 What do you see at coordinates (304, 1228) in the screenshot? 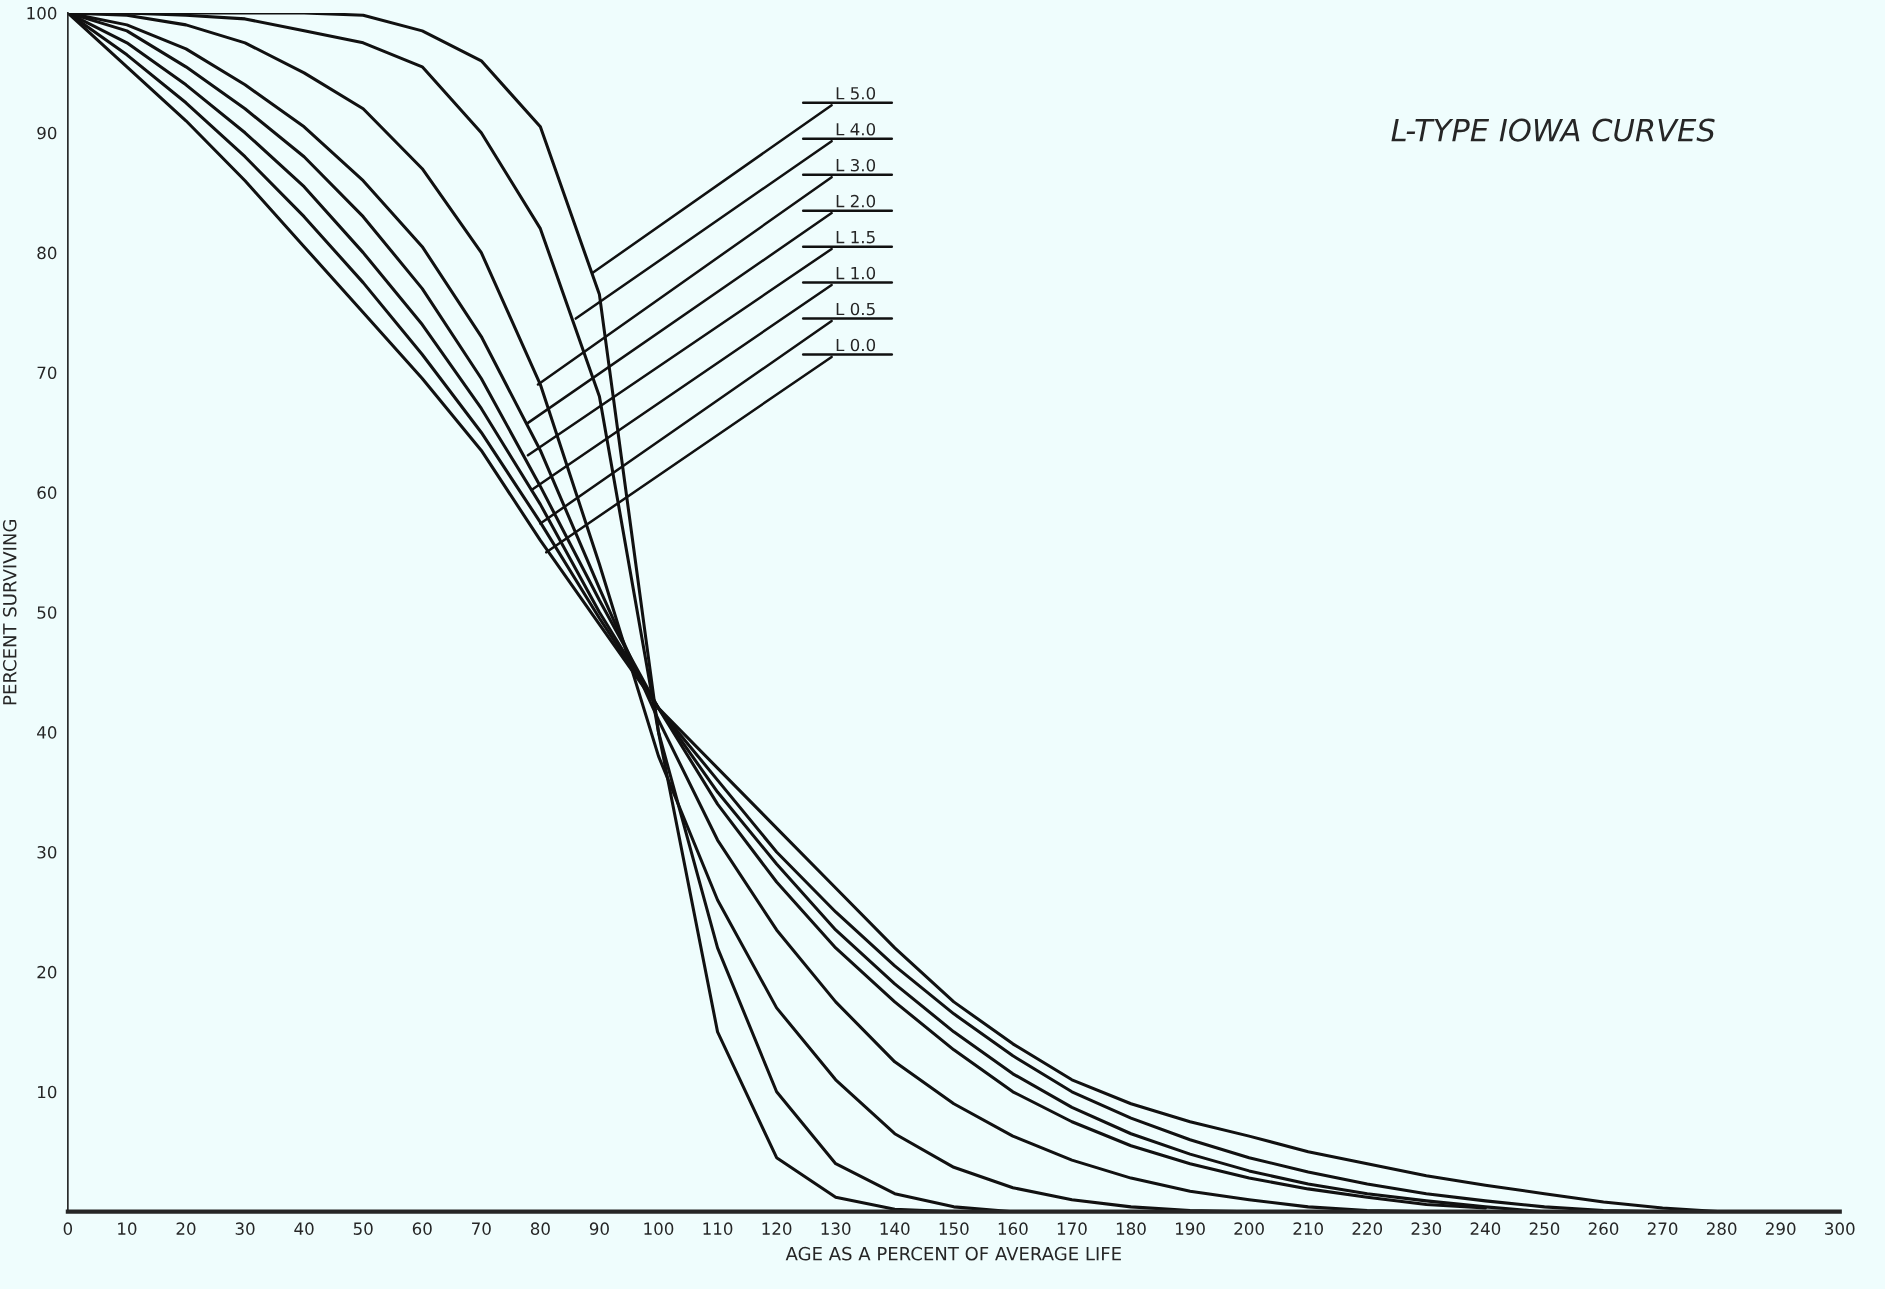
I see `x-tick-label: 40` at bounding box center [304, 1228].